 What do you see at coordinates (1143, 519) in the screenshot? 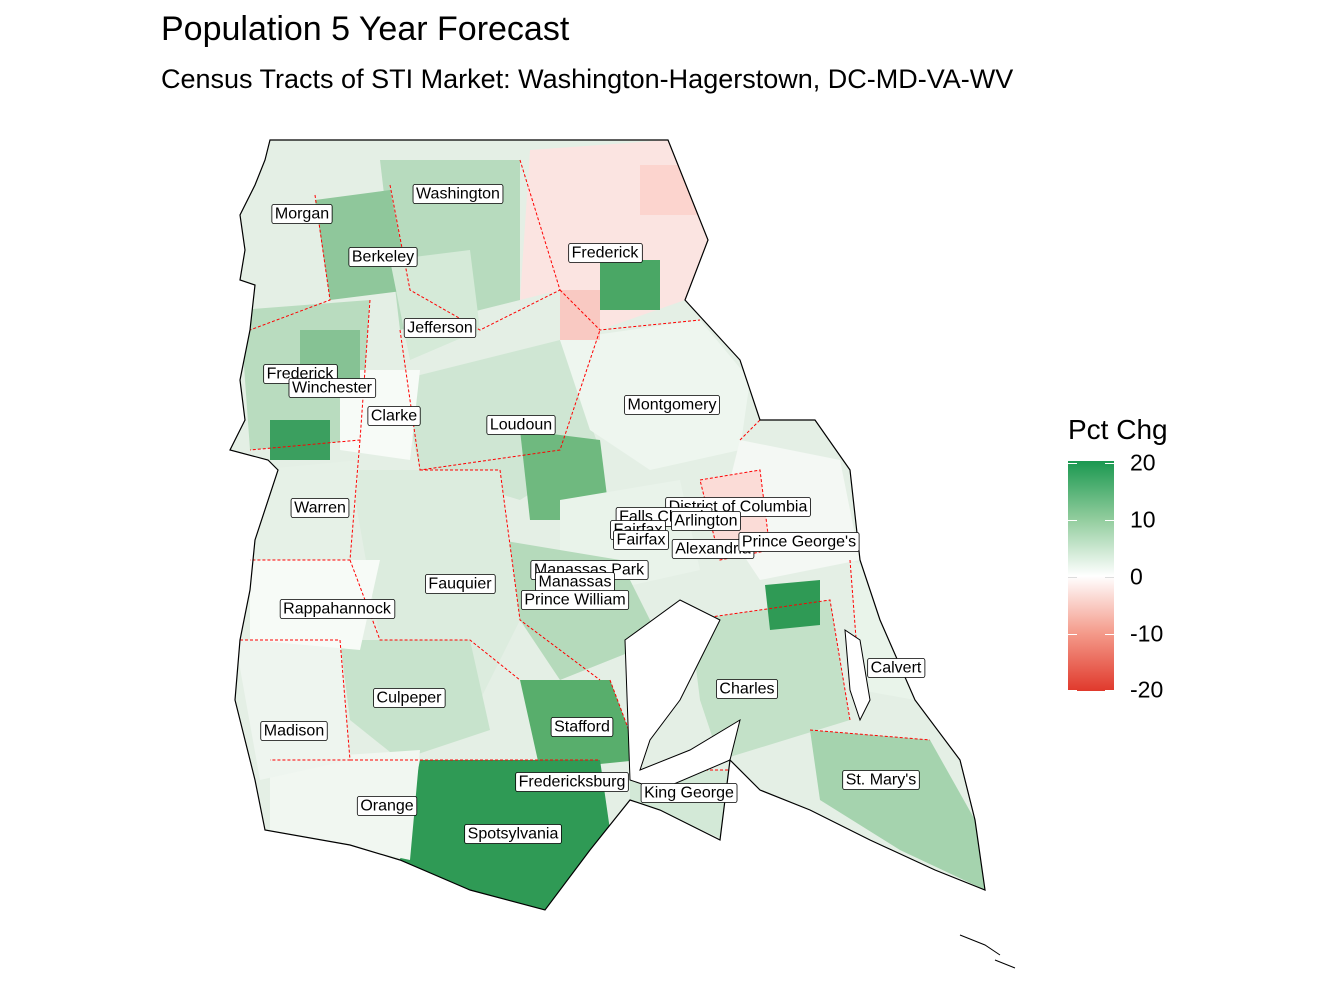
I see `legend-tick-label: 10` at bounding box center [1143, 519].